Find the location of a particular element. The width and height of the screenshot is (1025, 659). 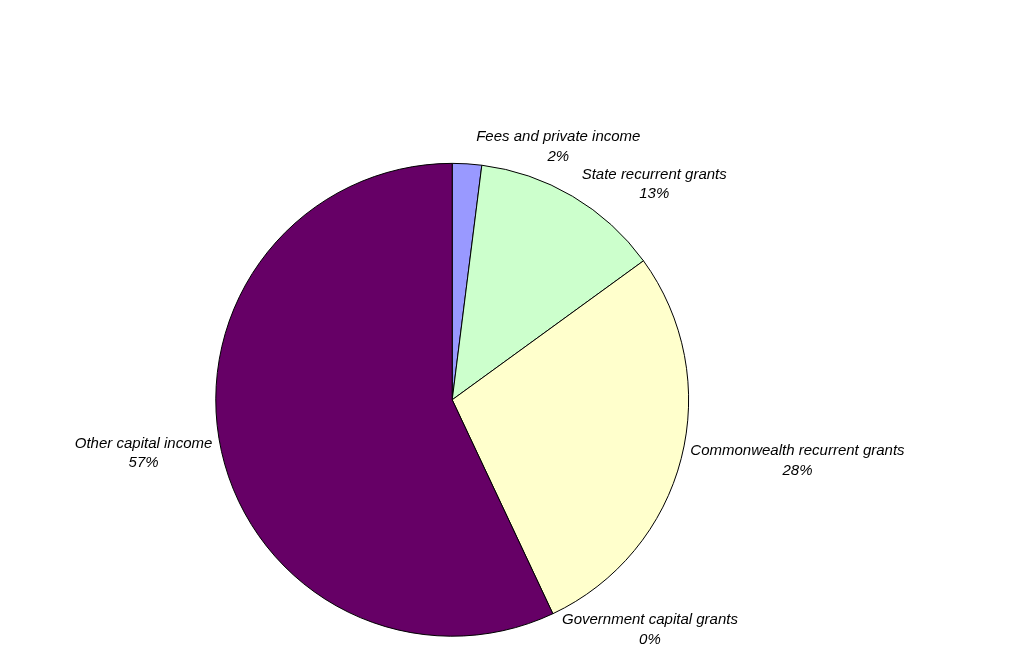

category-label: Government capital grants is located at coordinates (649, 619).